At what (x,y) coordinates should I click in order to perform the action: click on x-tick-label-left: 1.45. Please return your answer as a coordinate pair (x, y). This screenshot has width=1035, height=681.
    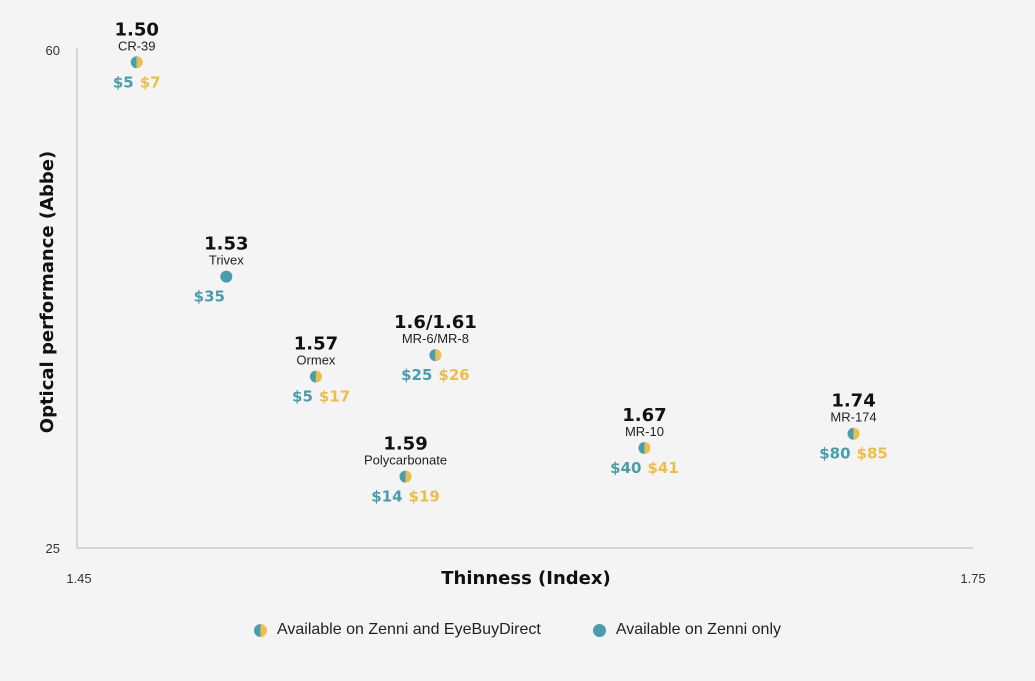
    Looking at the image, I should click on (78, 578).